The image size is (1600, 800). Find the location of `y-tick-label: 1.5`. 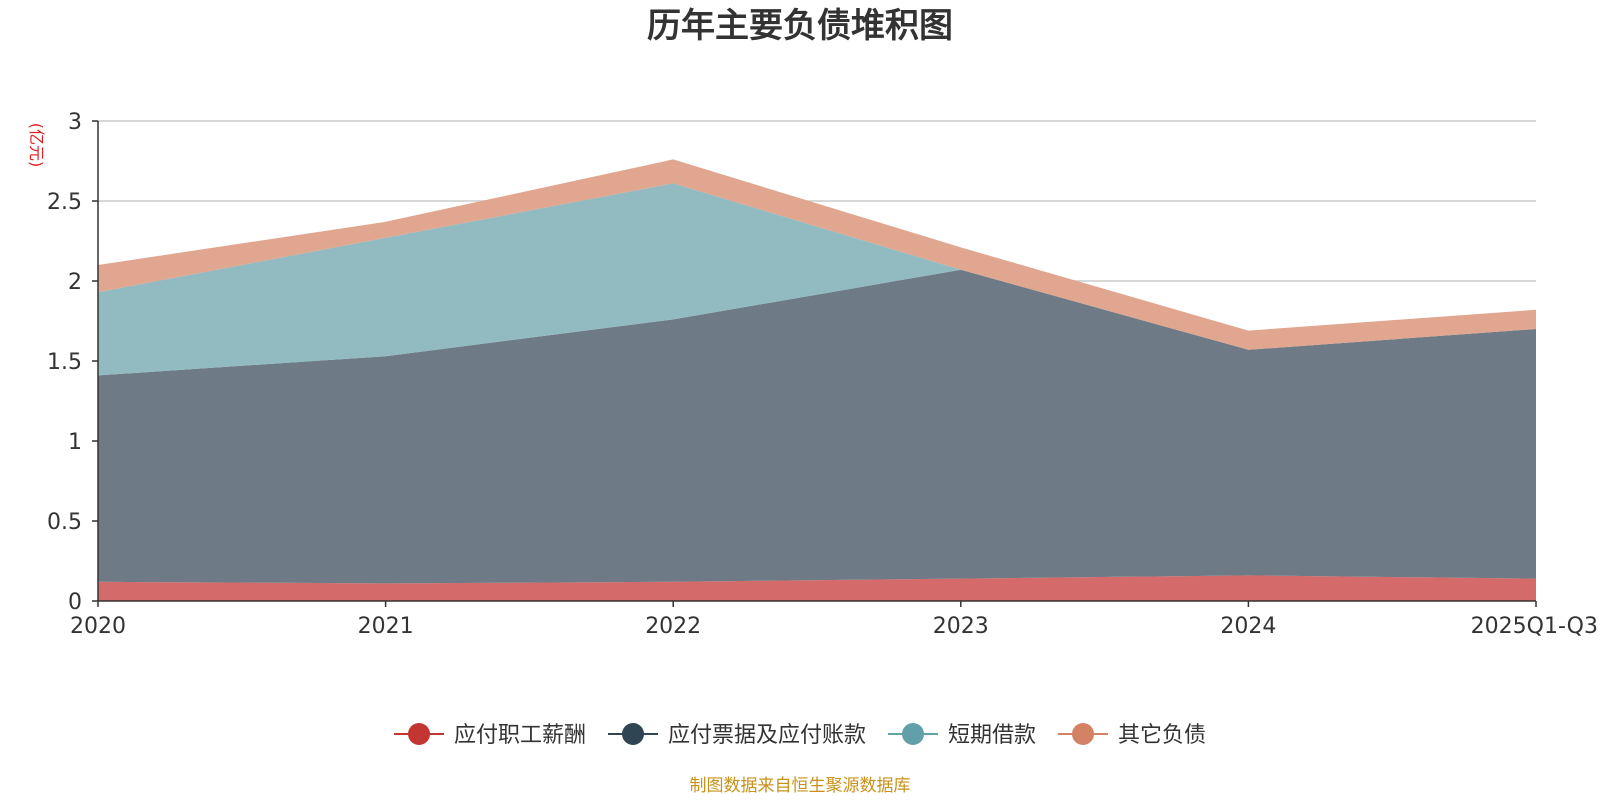

y-tick-label: 1.5 is located at coordinates (64, 362).